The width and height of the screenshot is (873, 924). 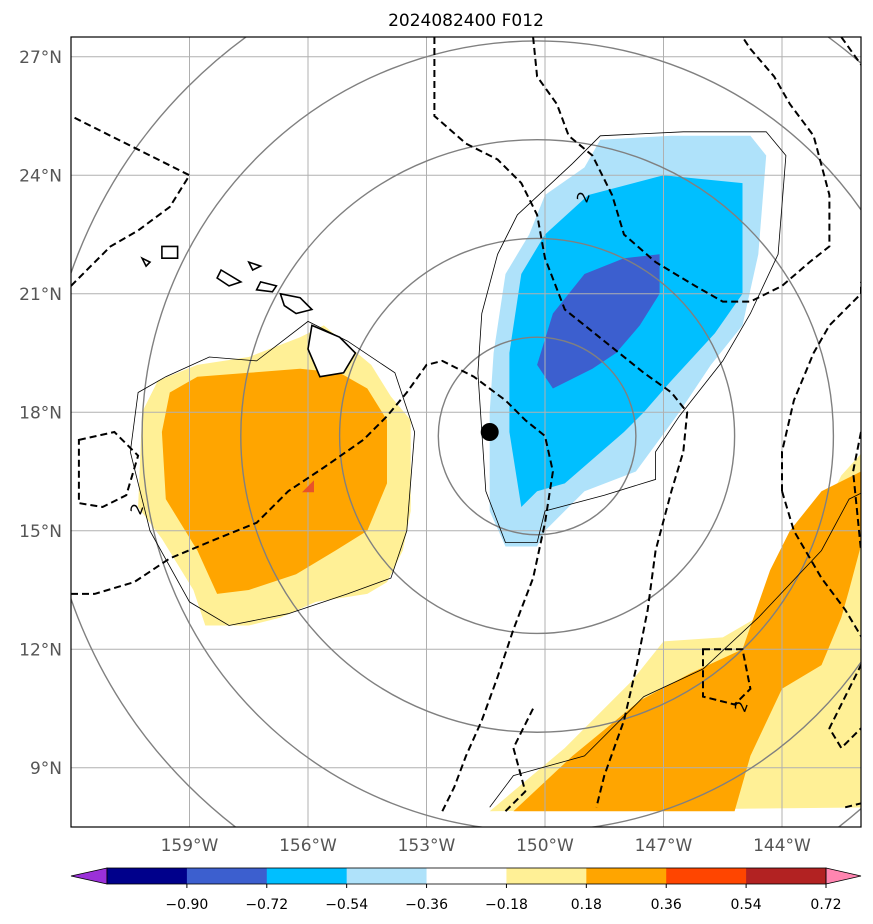 I want to click on lat-tick-label: 24°N, so click(x=40, y=176).